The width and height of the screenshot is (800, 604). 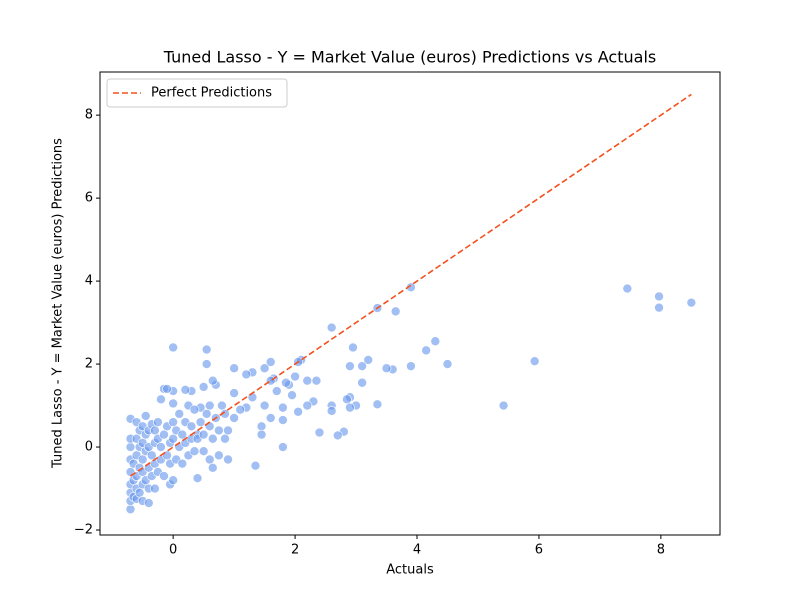 What do you see at coordinates (539, 550) in the screenshot?
I see `x-tick-label: 6` at bounding box center [539, 550].